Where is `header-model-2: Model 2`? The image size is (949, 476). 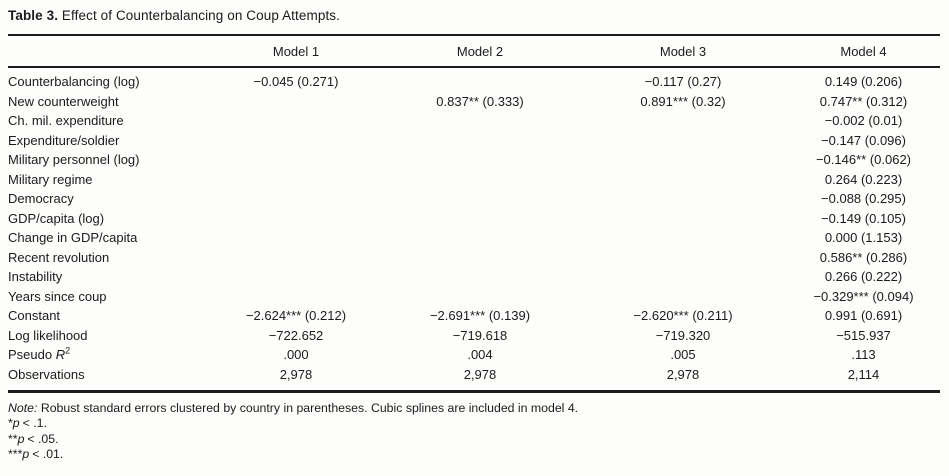 header-model-2: Model 2 is located at coordinates (480, 51).